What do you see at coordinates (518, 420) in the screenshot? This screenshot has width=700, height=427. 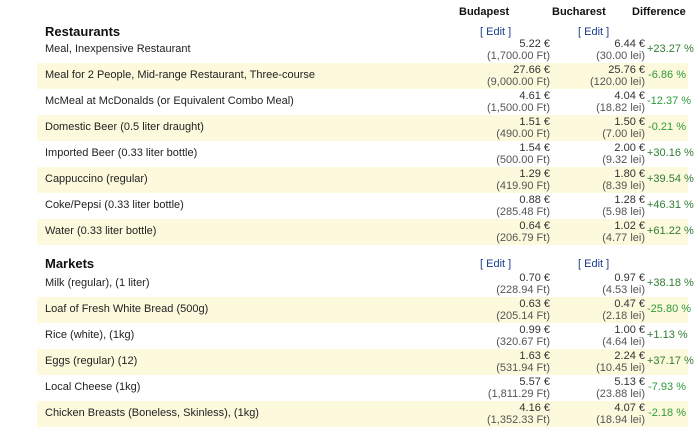 I see `budapest-price-local: (1,352.33 Ft)` at bounding box center [518, 420].